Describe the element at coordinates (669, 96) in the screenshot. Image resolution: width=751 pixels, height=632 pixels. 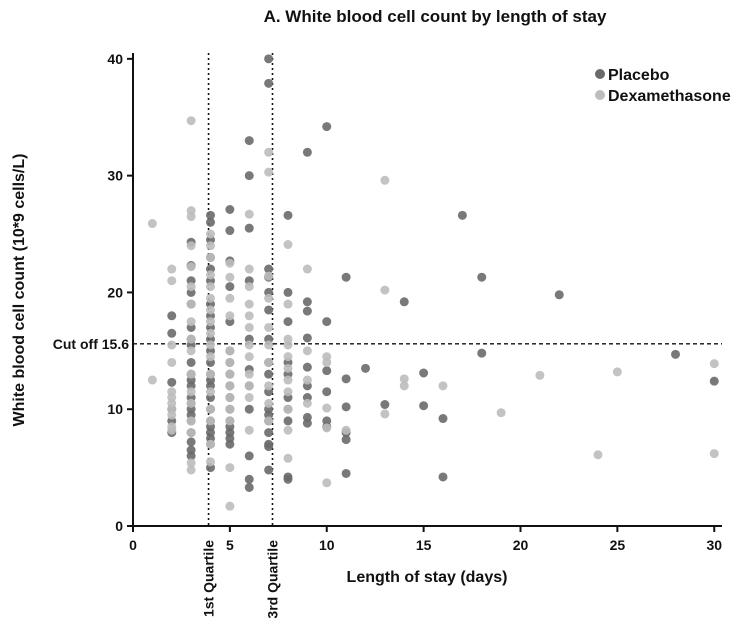
I see `legend-label: Dexamethasone` at that location.